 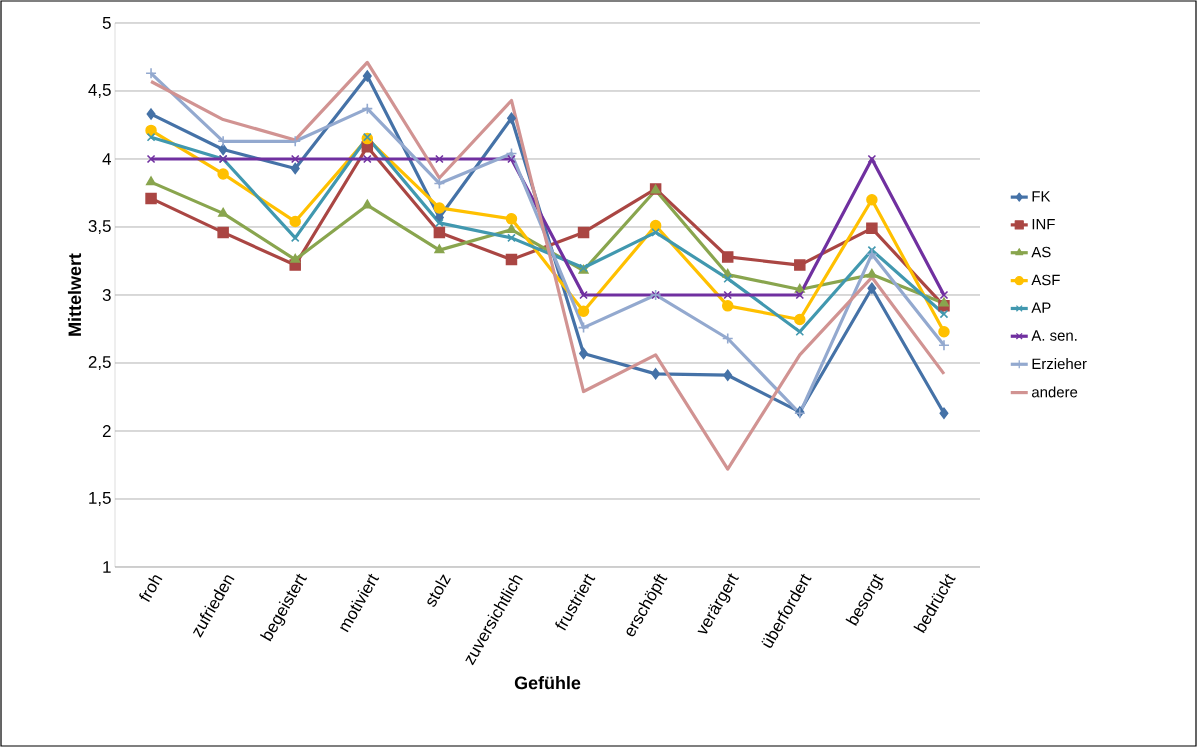 I want to click on legend-label: Erzieher, so click(x=1059, y=364).